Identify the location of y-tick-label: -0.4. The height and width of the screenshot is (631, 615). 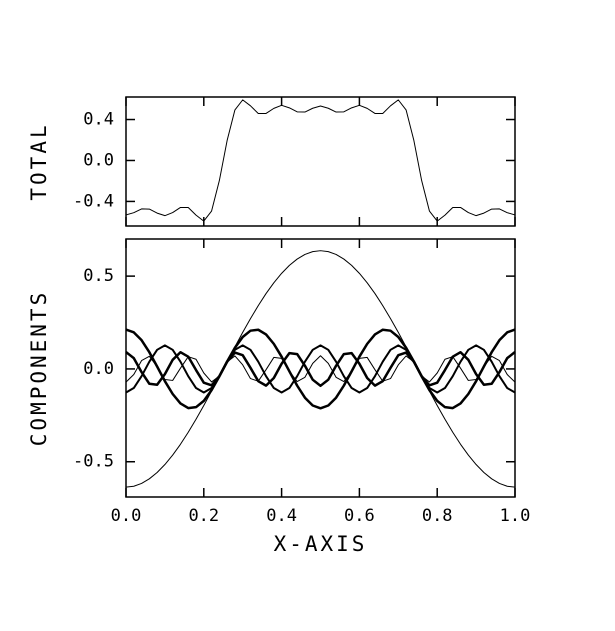
(93, 201).